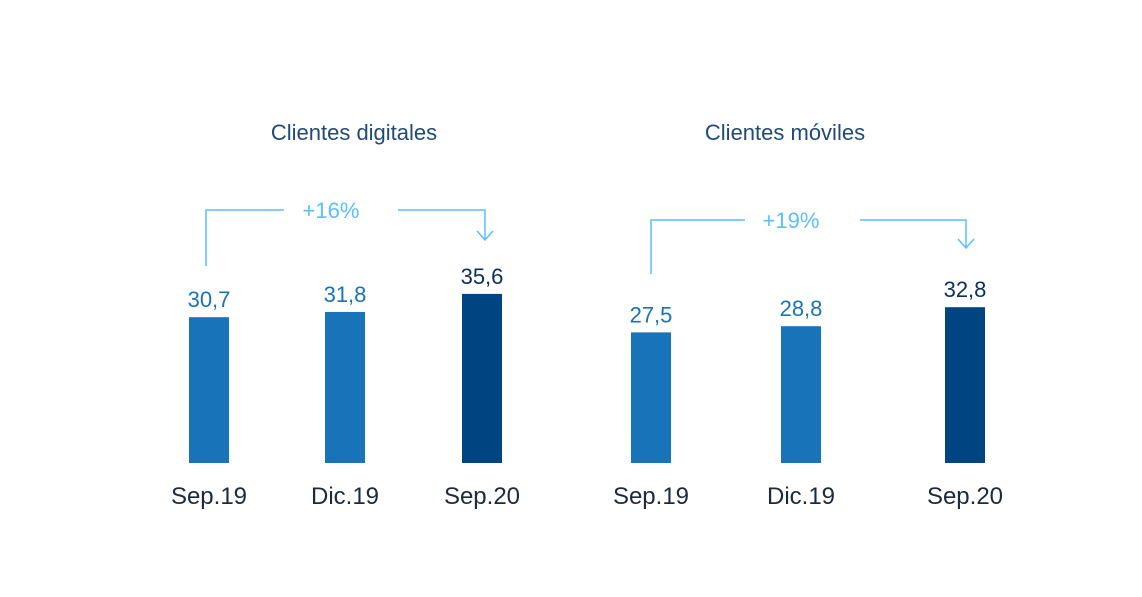  Describe the element at coordinates (913, 233) in the screenshot. I see `growth-bracket-right-mobile` at that location.